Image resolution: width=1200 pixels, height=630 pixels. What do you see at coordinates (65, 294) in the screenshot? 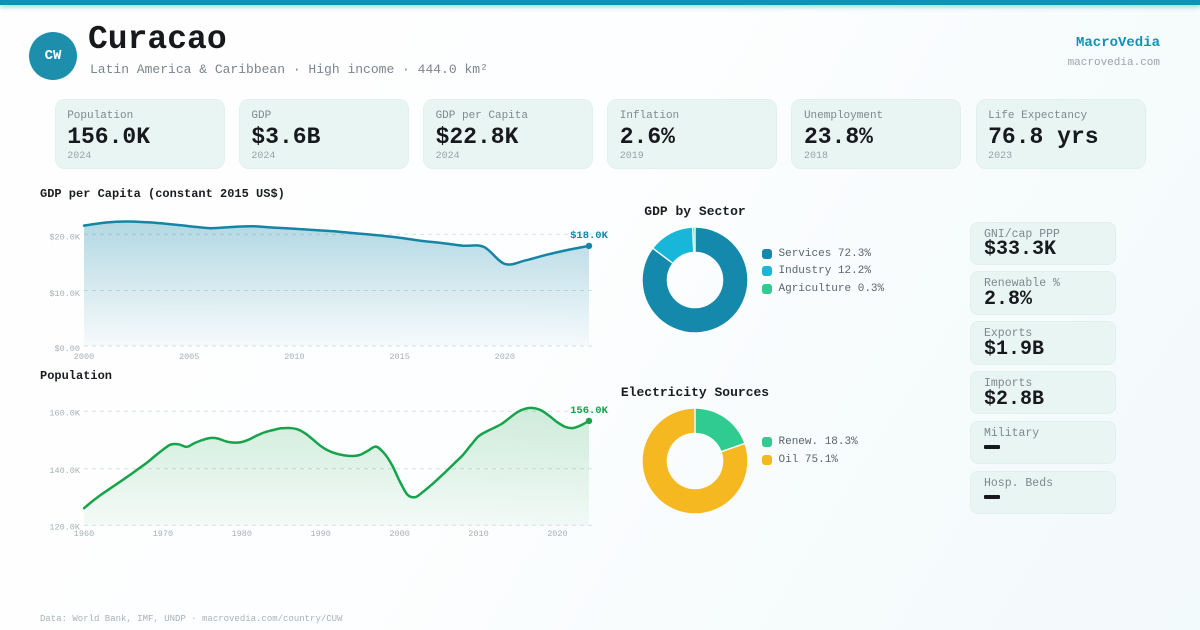
I see `svg-text: $10.0K` at bounding box center [65, 294].